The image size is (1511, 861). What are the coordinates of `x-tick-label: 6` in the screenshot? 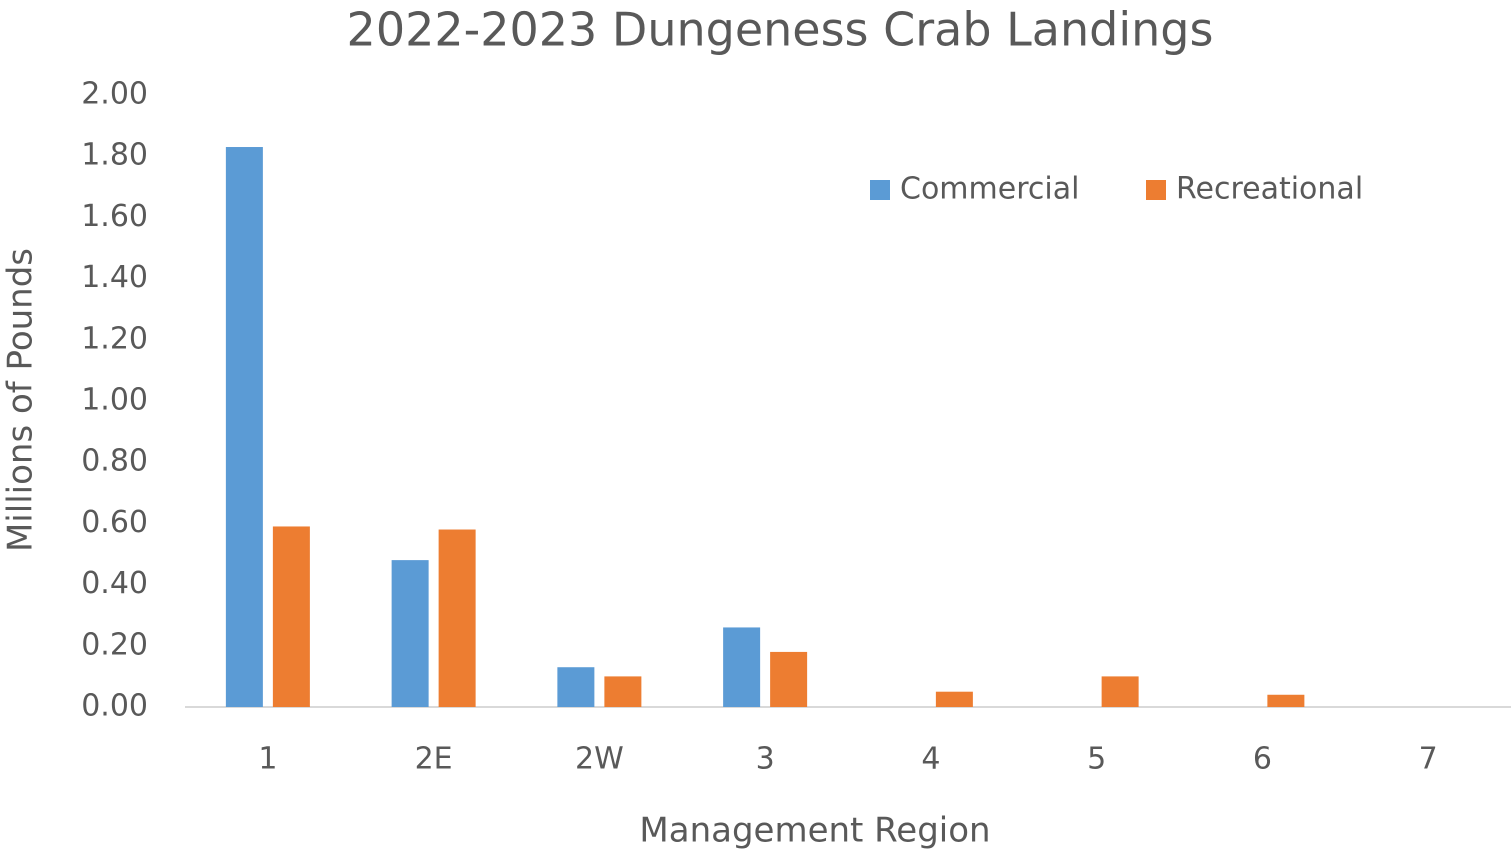 It's located at (1262, 759).